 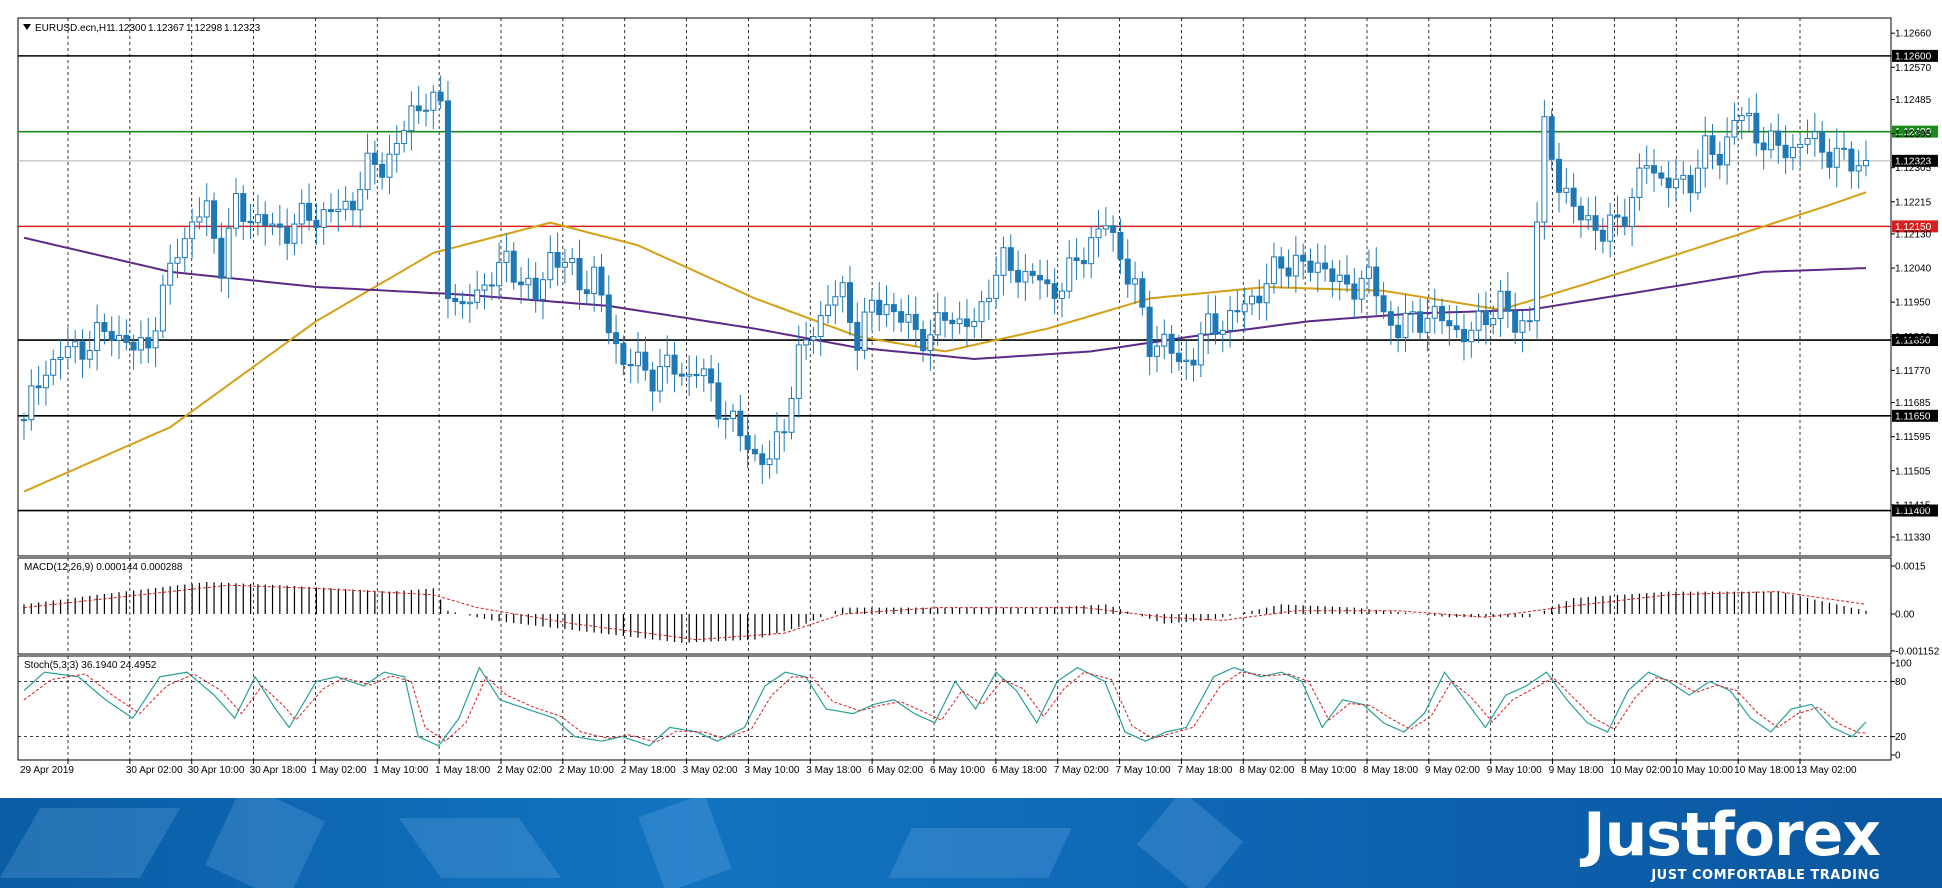 What do you see at coordinates (648, 770) in the screenshot?
I see `x-tick-label: 2 May 18:00` at bounding box center [648, 770].